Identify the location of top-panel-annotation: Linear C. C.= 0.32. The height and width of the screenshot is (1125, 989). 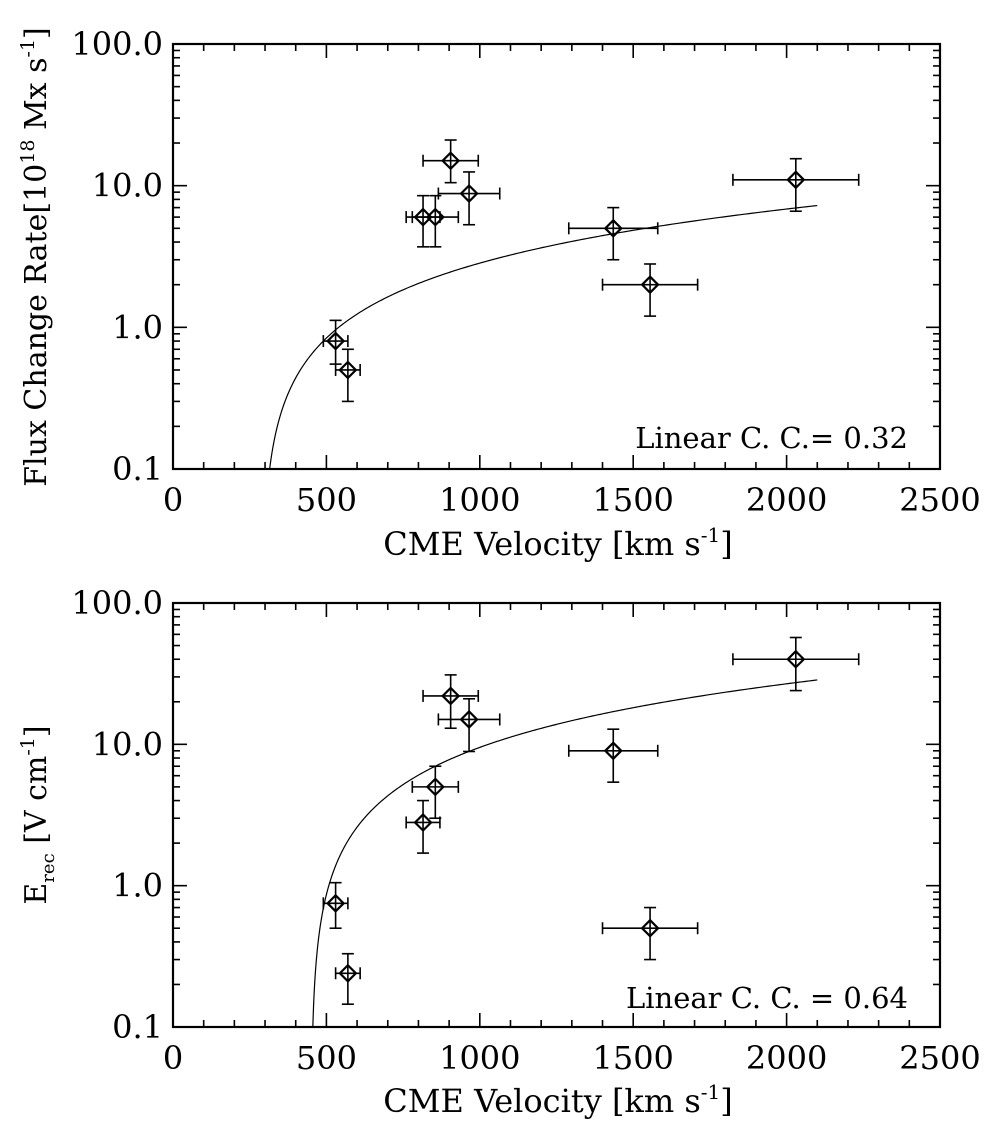
(771, 438).